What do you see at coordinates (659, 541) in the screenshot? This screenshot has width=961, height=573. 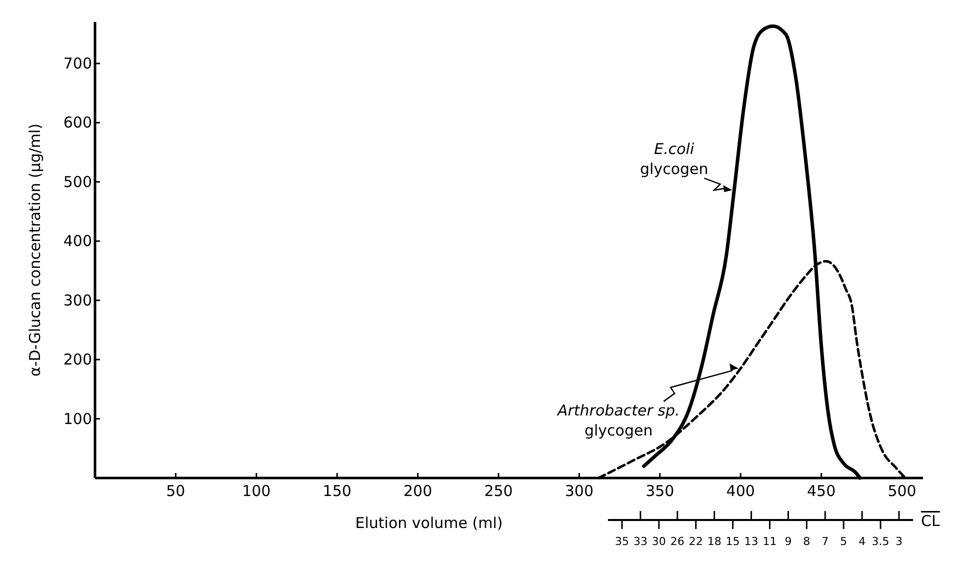 I see `category-label: 30` at bounding box center [659, 541].